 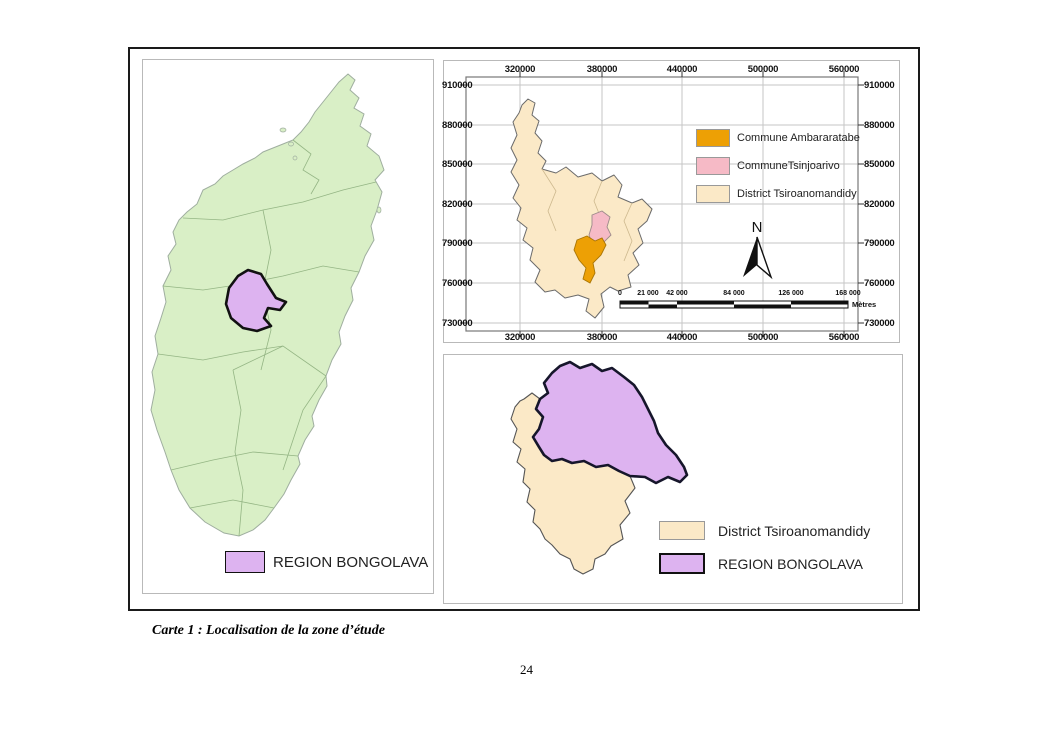 I want to click on bongolava-region-shape, so click(x=256, y=300).